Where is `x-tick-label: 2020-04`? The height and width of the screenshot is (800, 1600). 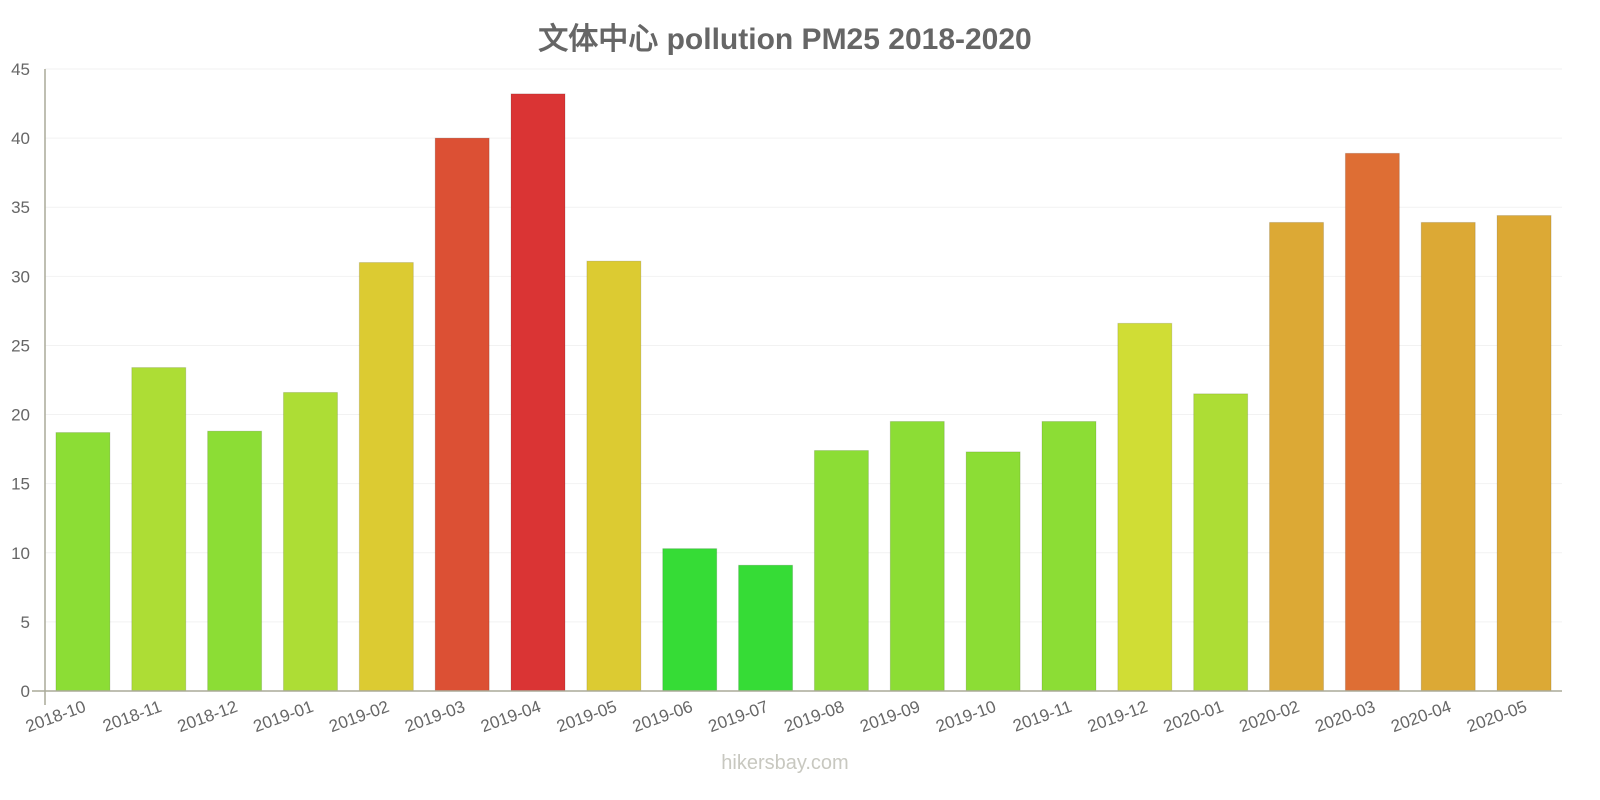
x-tick-label: 2020-04 is located at coordinates (1420, 716).